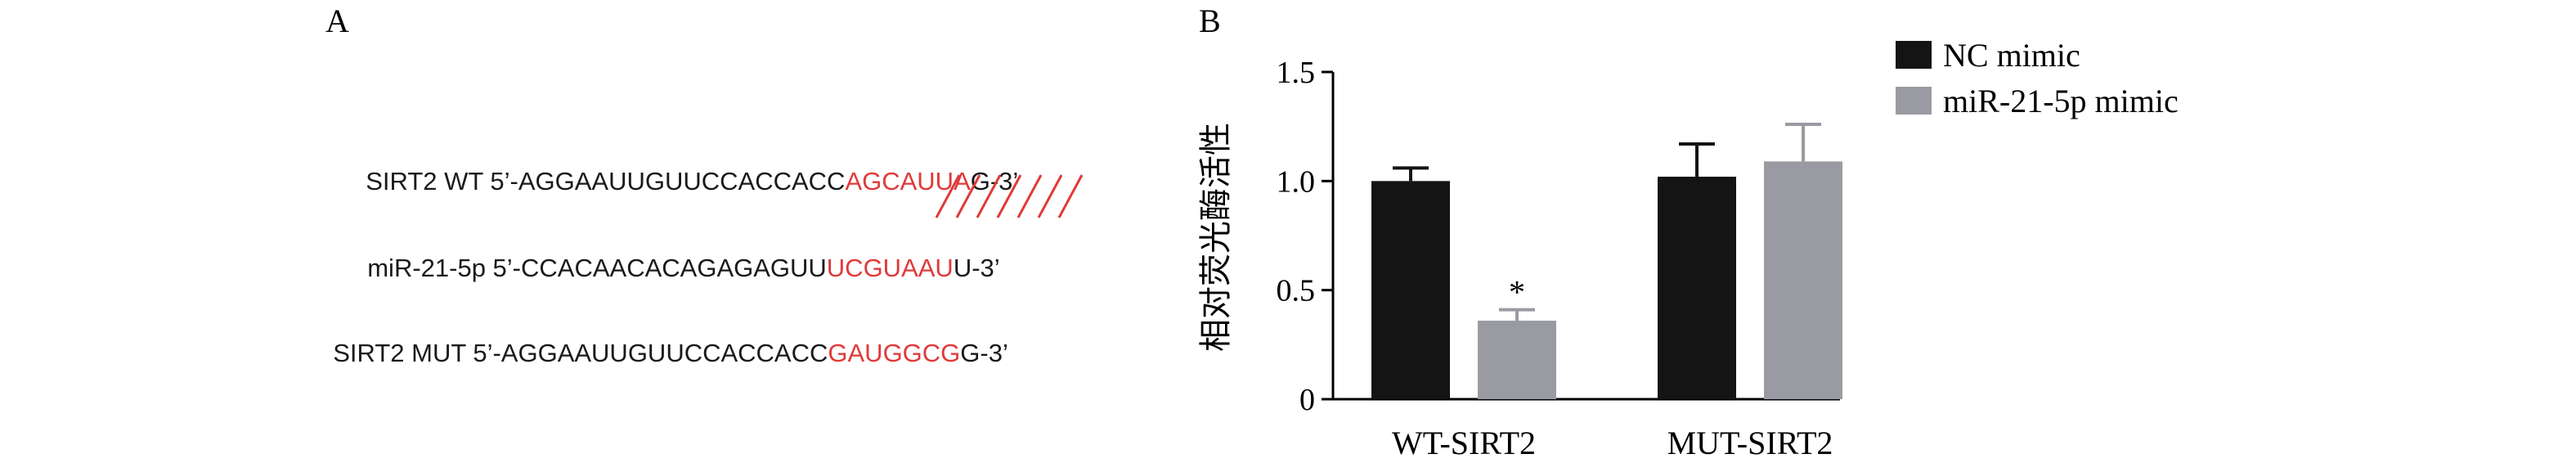 The width and height of the screenshot is (2576, 472). I want to click on sirt2-mut-site: GAUGGCG, so click(895, 353).